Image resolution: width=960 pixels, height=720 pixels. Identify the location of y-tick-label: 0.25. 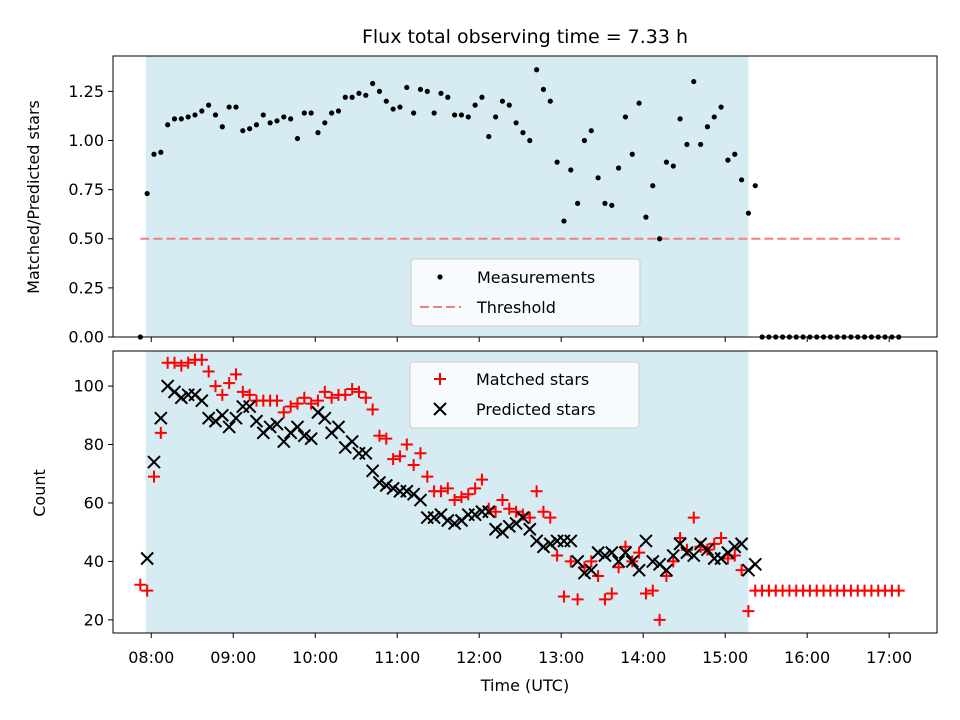
(86, 287).